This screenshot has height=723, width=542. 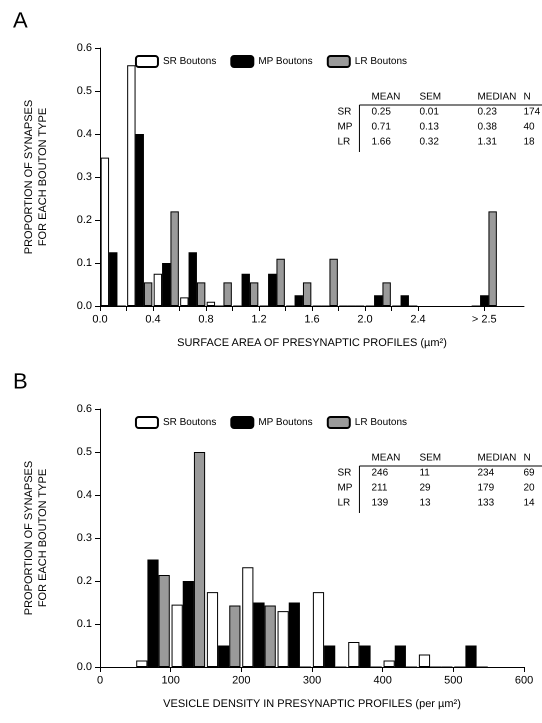 What do you see at coordinates (20, 20) in the screenshot?
I see `chart-title: A` at bounding box center [20, 20].